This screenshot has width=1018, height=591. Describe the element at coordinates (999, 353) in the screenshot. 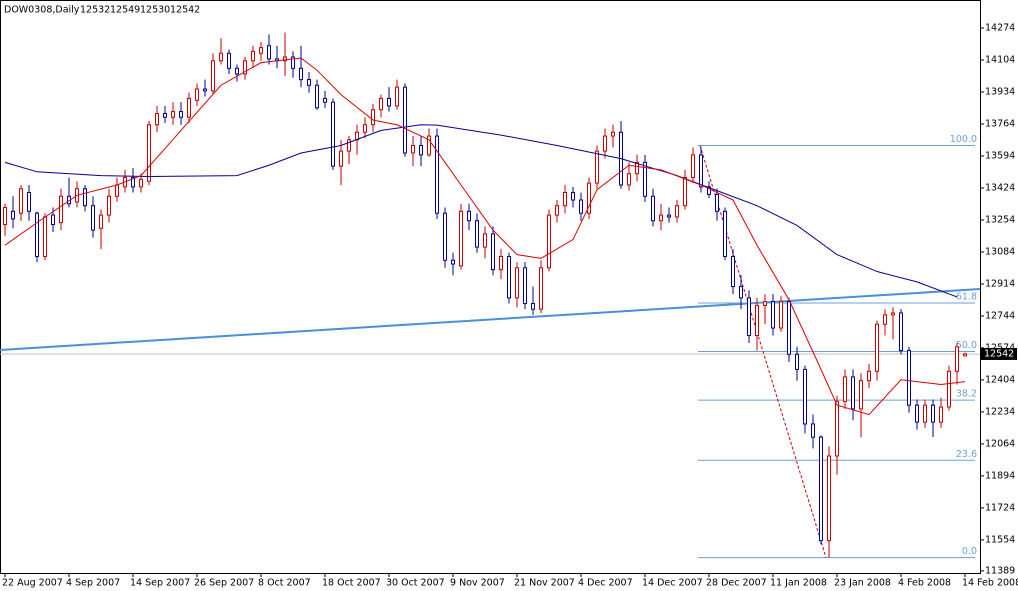

I see `price-box` at that location.